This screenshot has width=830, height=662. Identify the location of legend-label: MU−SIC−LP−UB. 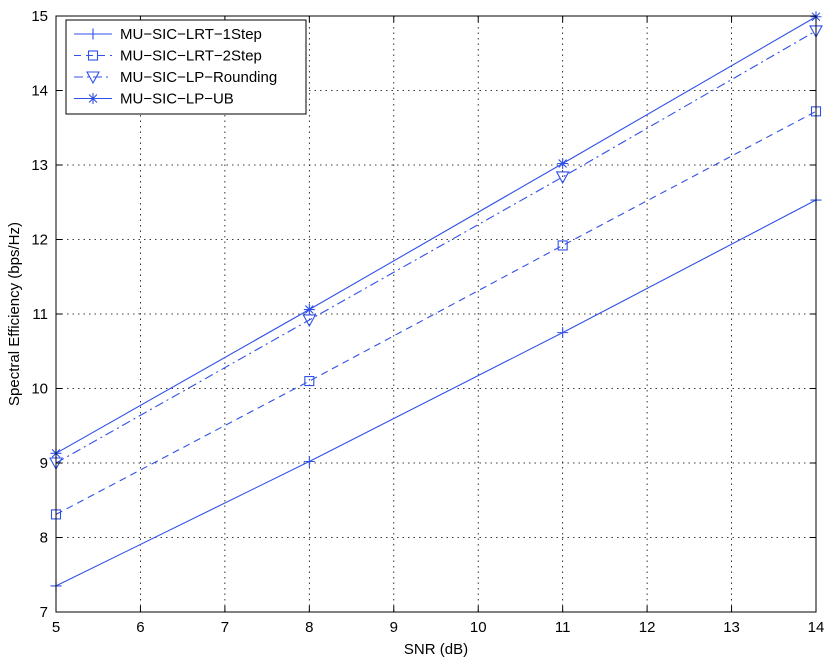
(177, 99).